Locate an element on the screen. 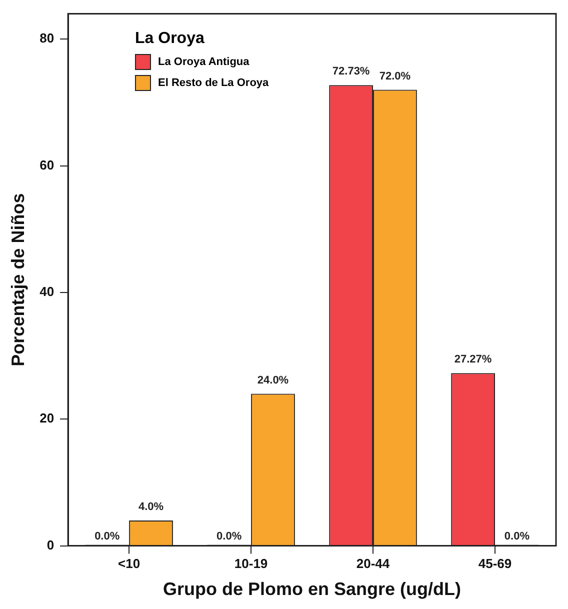  y-axis-title: Porcentaje de Niños is located at coordinates (18, 279).